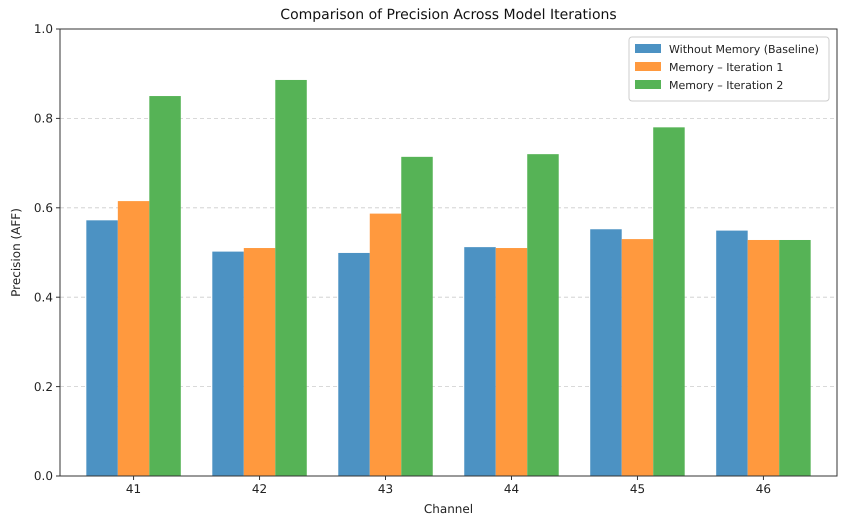 The image size is (843, 519). Describe the element at coordinates (638, 489) in the screenshot. I see `x-tick-label: 45` at that location.